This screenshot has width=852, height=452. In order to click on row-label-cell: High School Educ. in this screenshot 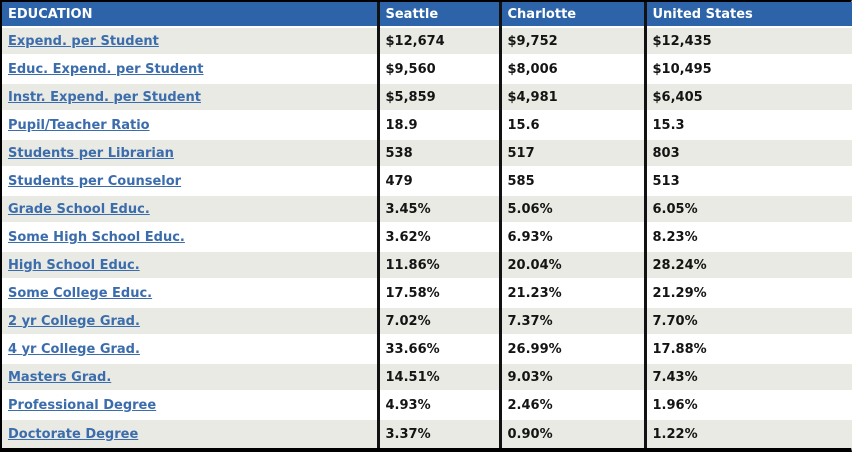, I will do `click(190, 265)`.